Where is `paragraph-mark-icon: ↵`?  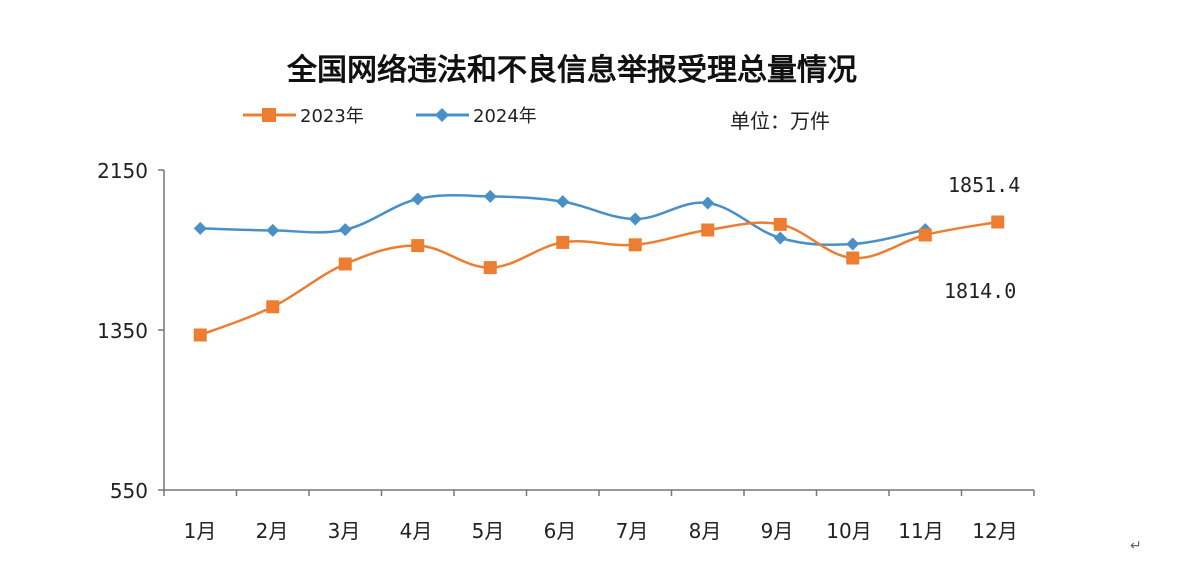 paragraph-mark-icon: ↵ is located at coordinates (1136, 546).